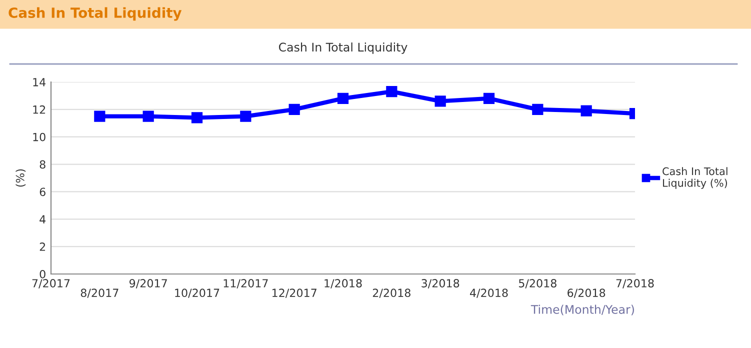 Image resolution: width=751 pixels, height=348 pixels. I want to click on x-tick-label: 3/2018, so click(441, 283).